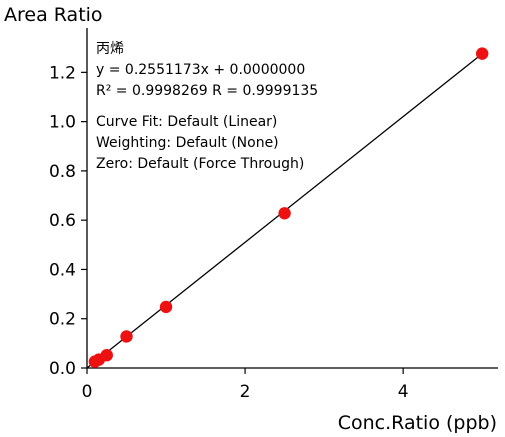 Image resolution: width=505 pixels, height=437 pixels. What do you see at coordinates (87, 392) in the screenshot?
I see `x-tick-label: 0` at bounding box center [87, 392].